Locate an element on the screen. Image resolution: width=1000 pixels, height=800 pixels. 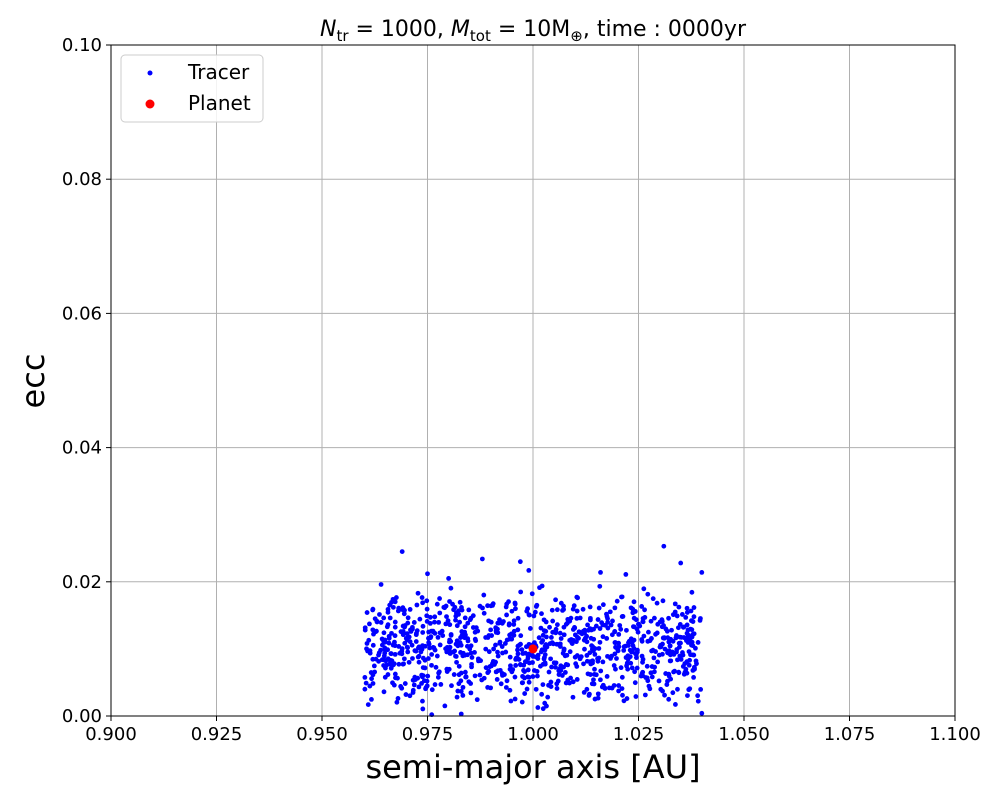
x-tick-label: 1.075 is located at coordinates (850, 734).